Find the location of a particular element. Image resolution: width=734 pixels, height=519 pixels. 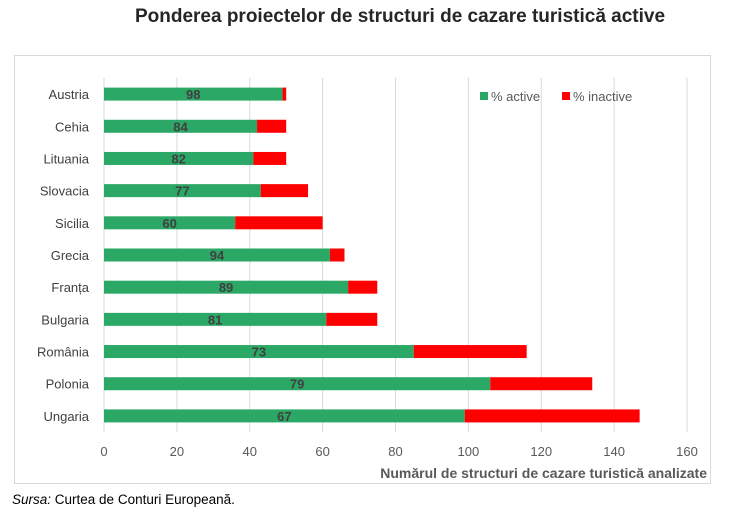

data-label: 79 is located at coordinates (297, 384).